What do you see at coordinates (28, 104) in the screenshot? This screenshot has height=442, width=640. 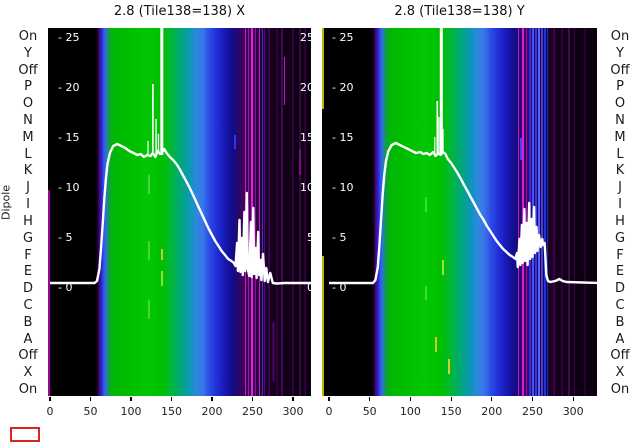 I see `dipole-row-label: O` at bounding box center [28, 104].